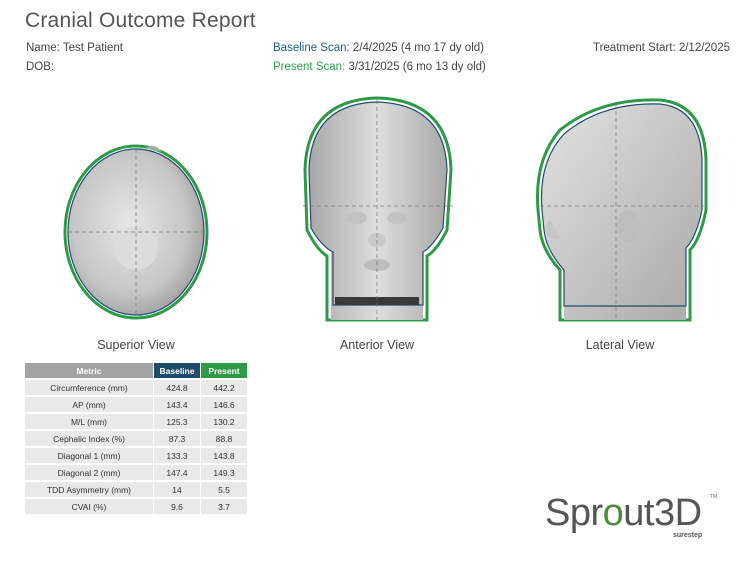 The width and height of the screenshot is (754, 569). I want to click on baseline-column-header: Baseline, so click(177, 370).